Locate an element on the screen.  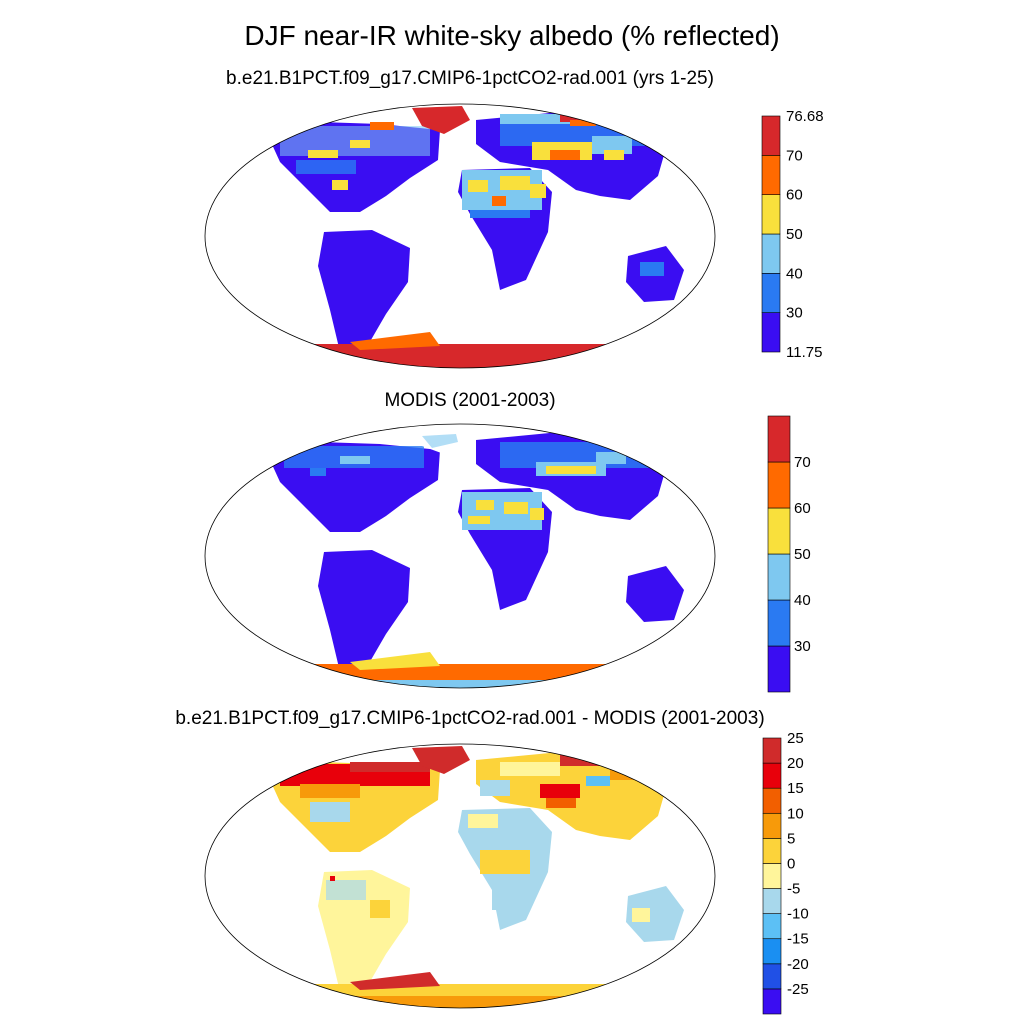
colorbar-modis: 30 40 50 60 70 is located at coordinates (789, 554).